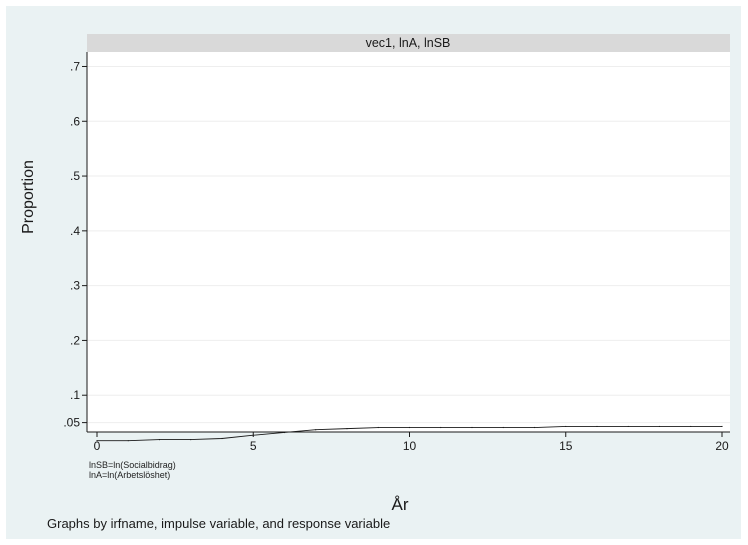 The width and height of the screenshot is (748, 545). What do you see at coordinates (75, 231) in the screenshot?
I see `y-tick-label: .4` at bounding box center [75, 231].